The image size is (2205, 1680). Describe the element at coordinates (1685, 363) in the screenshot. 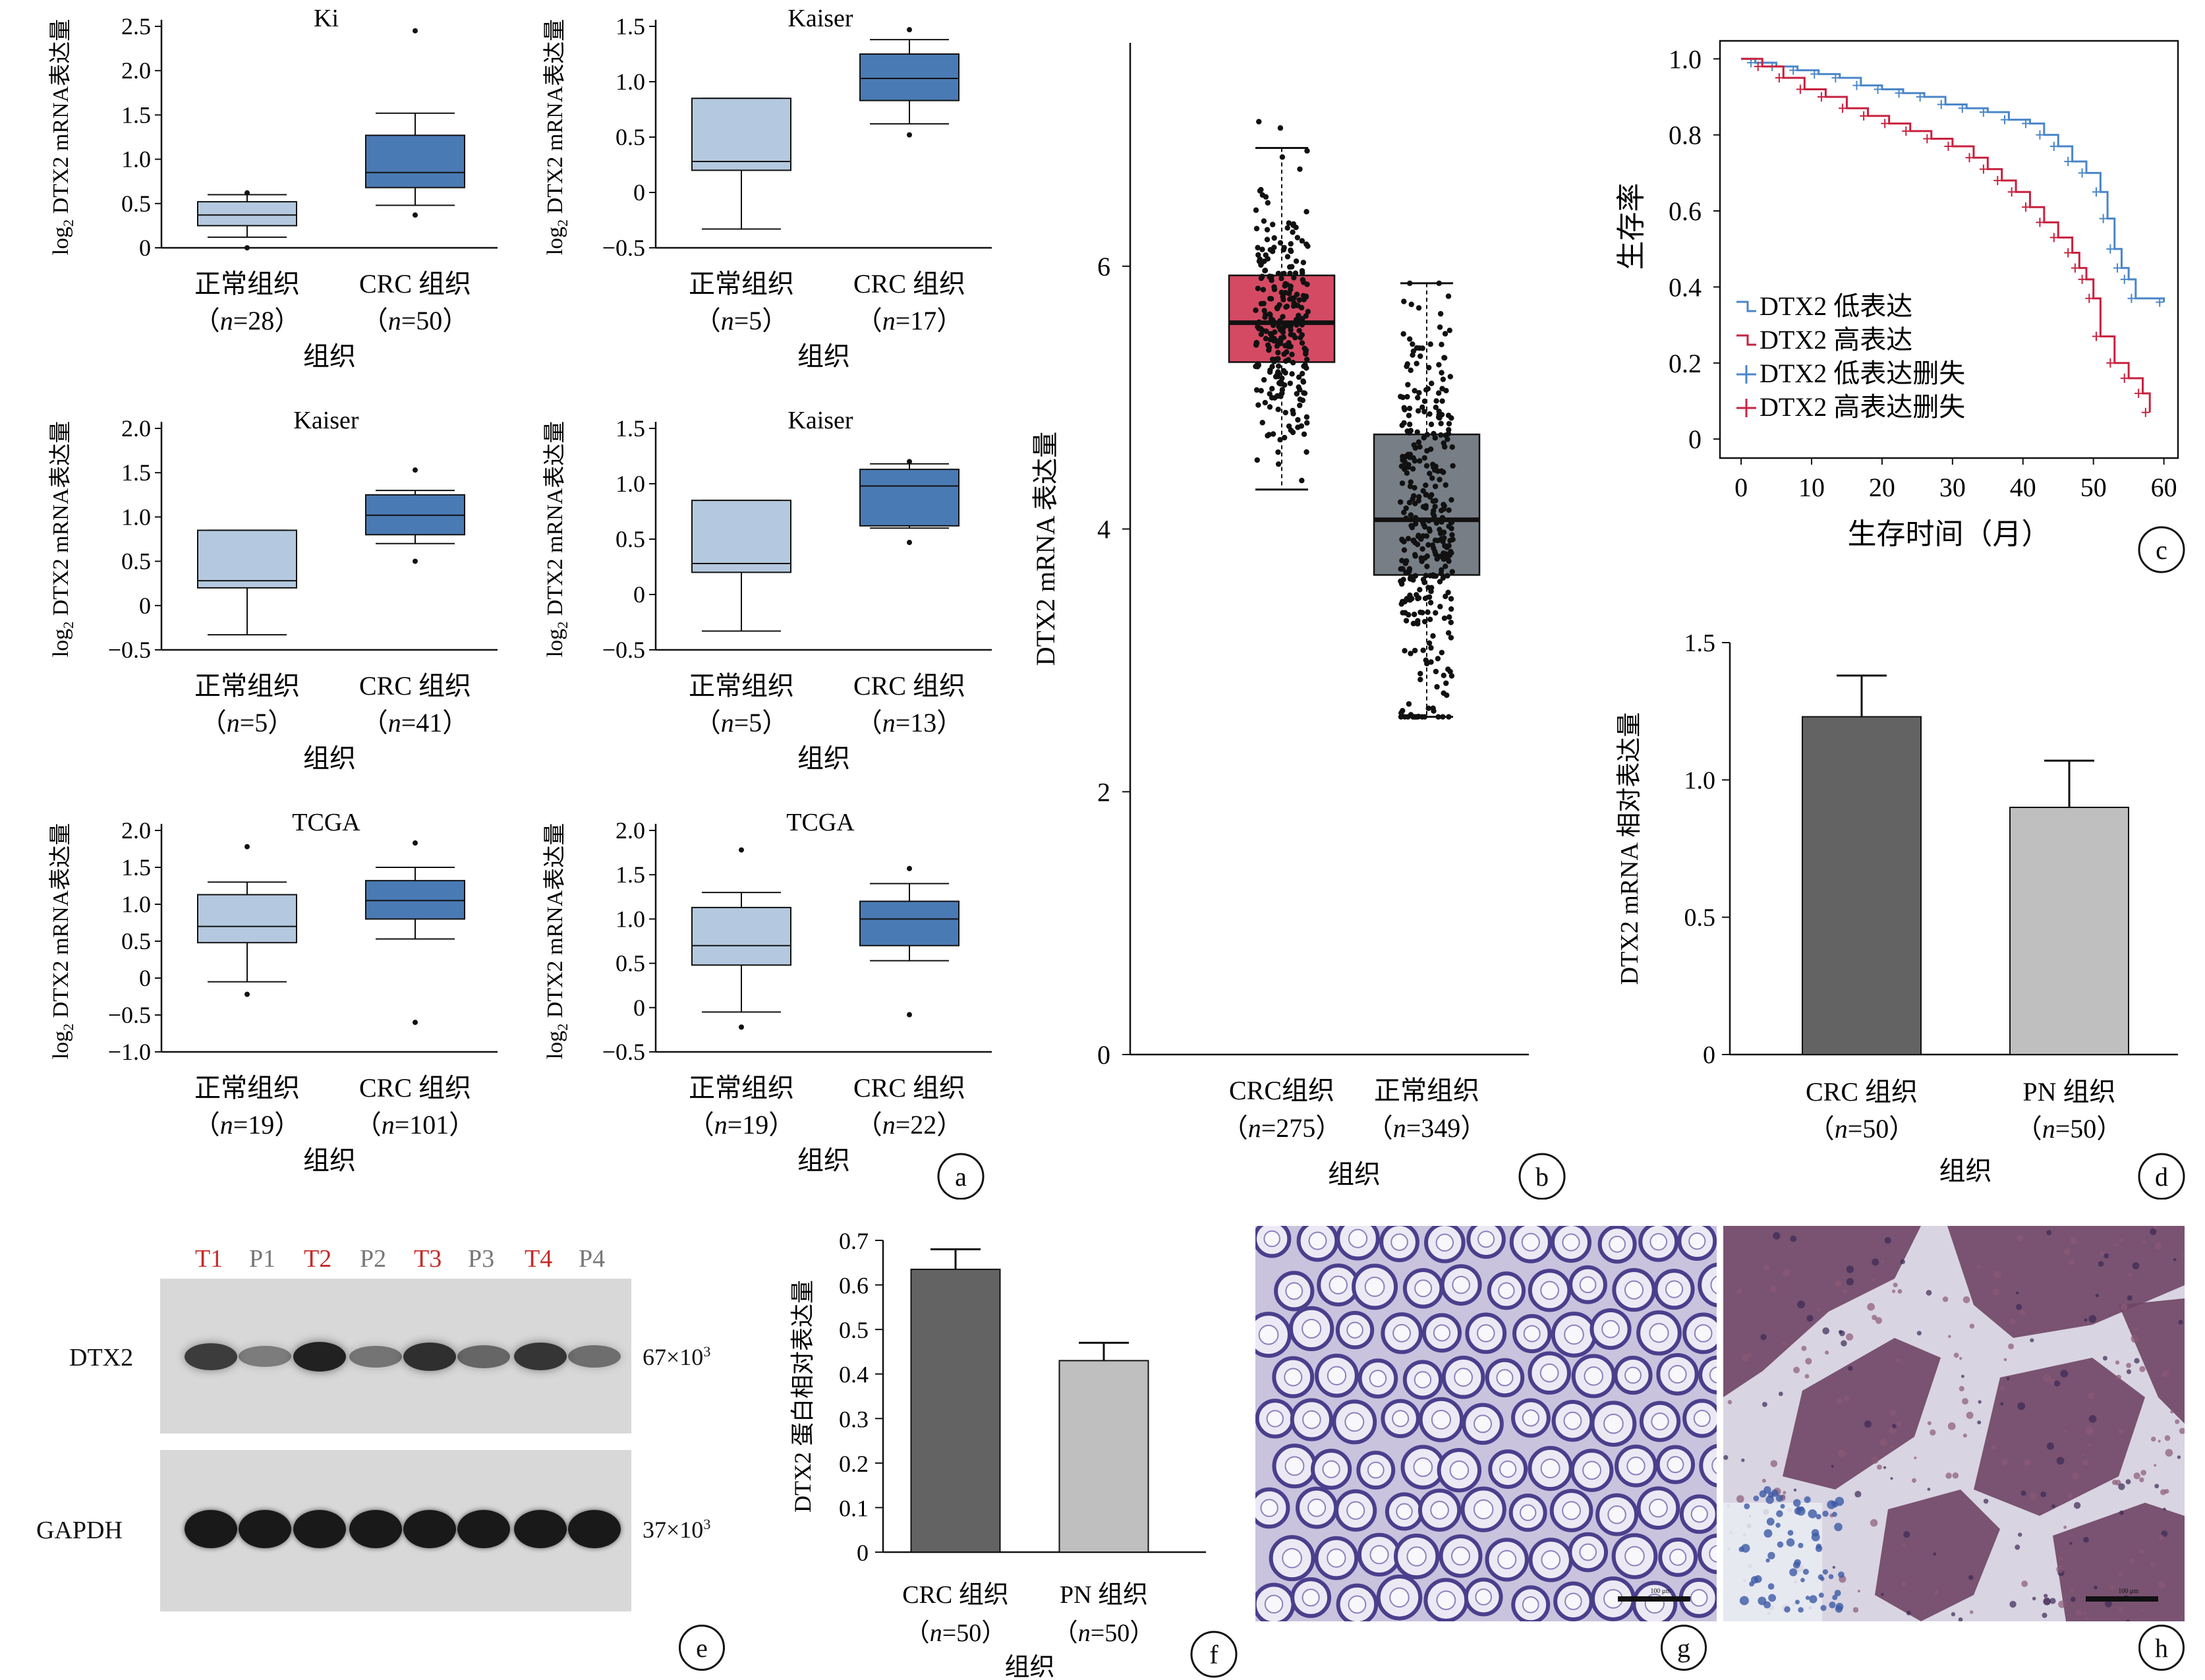

I see `y-tick-label: 0.2` at that location.